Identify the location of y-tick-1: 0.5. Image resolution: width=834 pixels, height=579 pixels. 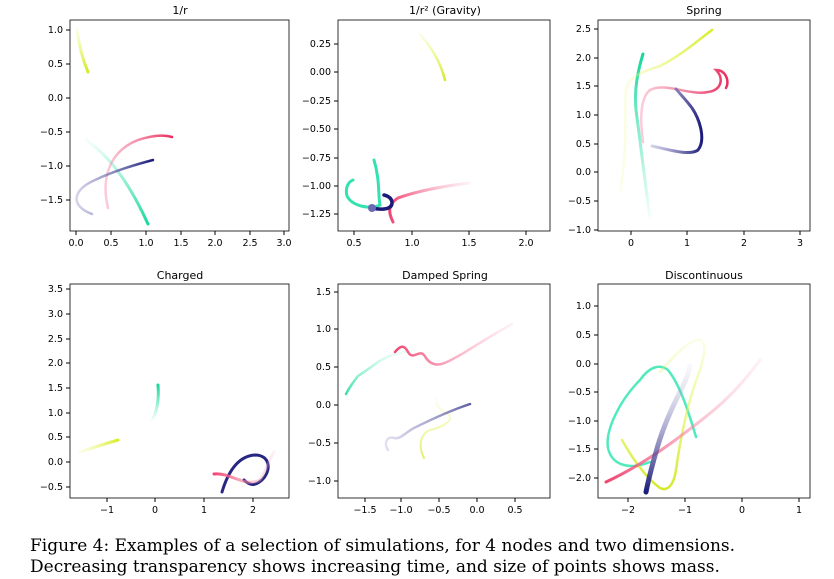
(59, 64).